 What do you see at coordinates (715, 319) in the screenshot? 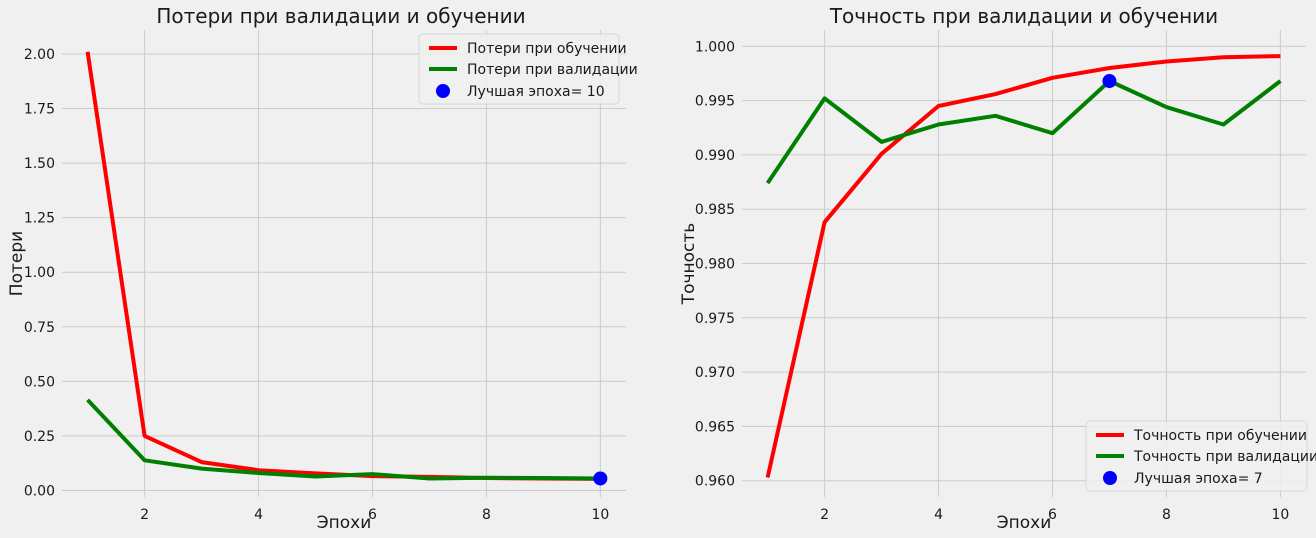
I see `y-tick-label: 0.975` at bounding box center [715, 319].